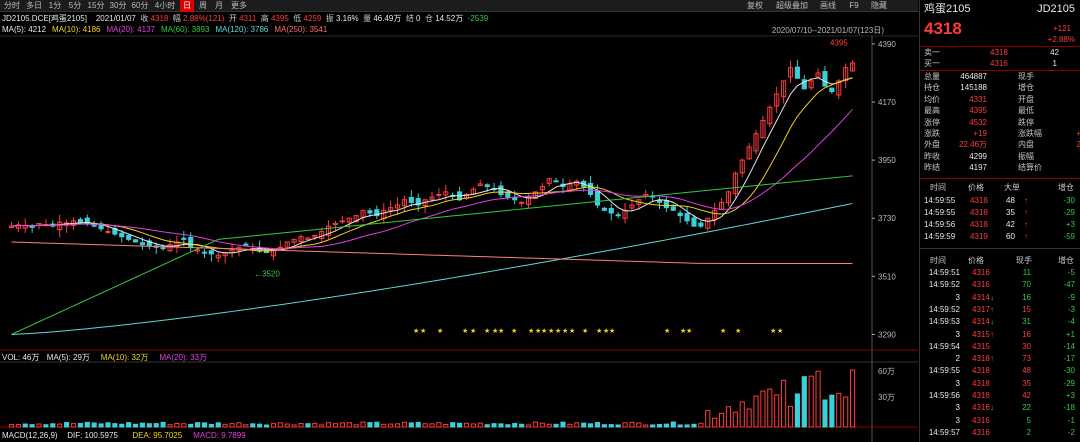  What do you see at coordinates (118, 5) in the screenshot?
I see `period-tab-5: 30分` at bounding box center [118, 5].